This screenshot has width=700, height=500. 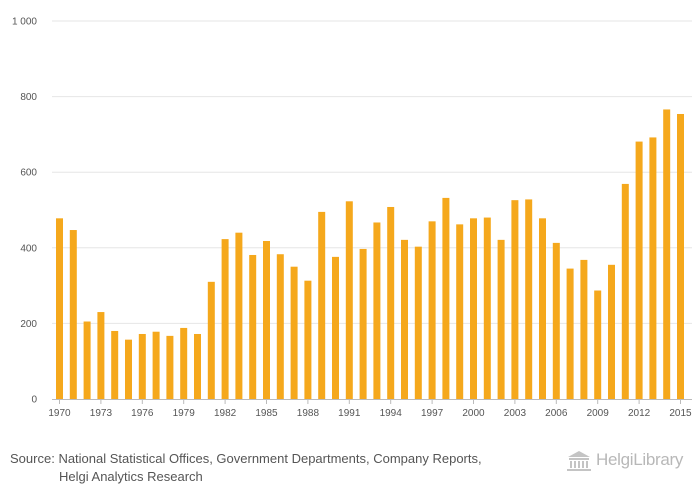 What do you see at coordinates (391, 413) in the screenshot?
I see `x-tick-label: 1994` at bounding box center [391, 413].